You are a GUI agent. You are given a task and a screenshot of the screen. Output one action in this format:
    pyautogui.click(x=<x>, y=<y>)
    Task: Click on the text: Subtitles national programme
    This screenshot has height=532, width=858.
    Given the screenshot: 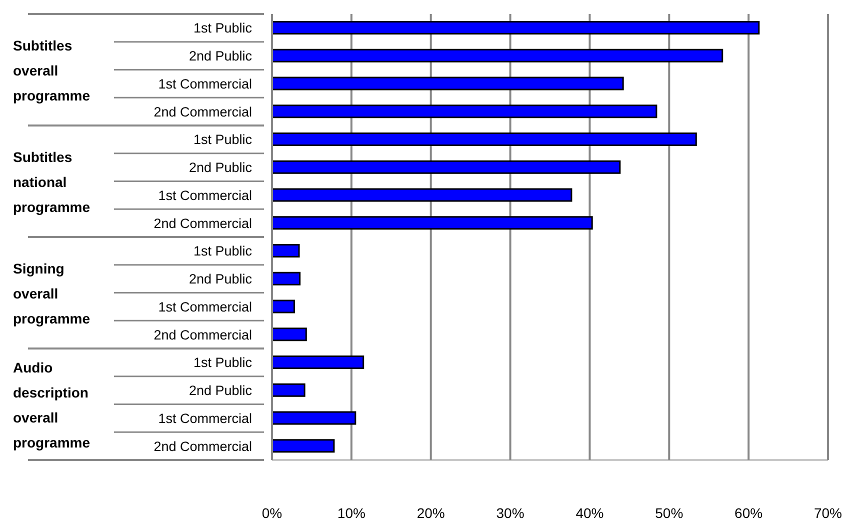 What is the action you would take?
    pyautogui.click(x=51, y=181)
    